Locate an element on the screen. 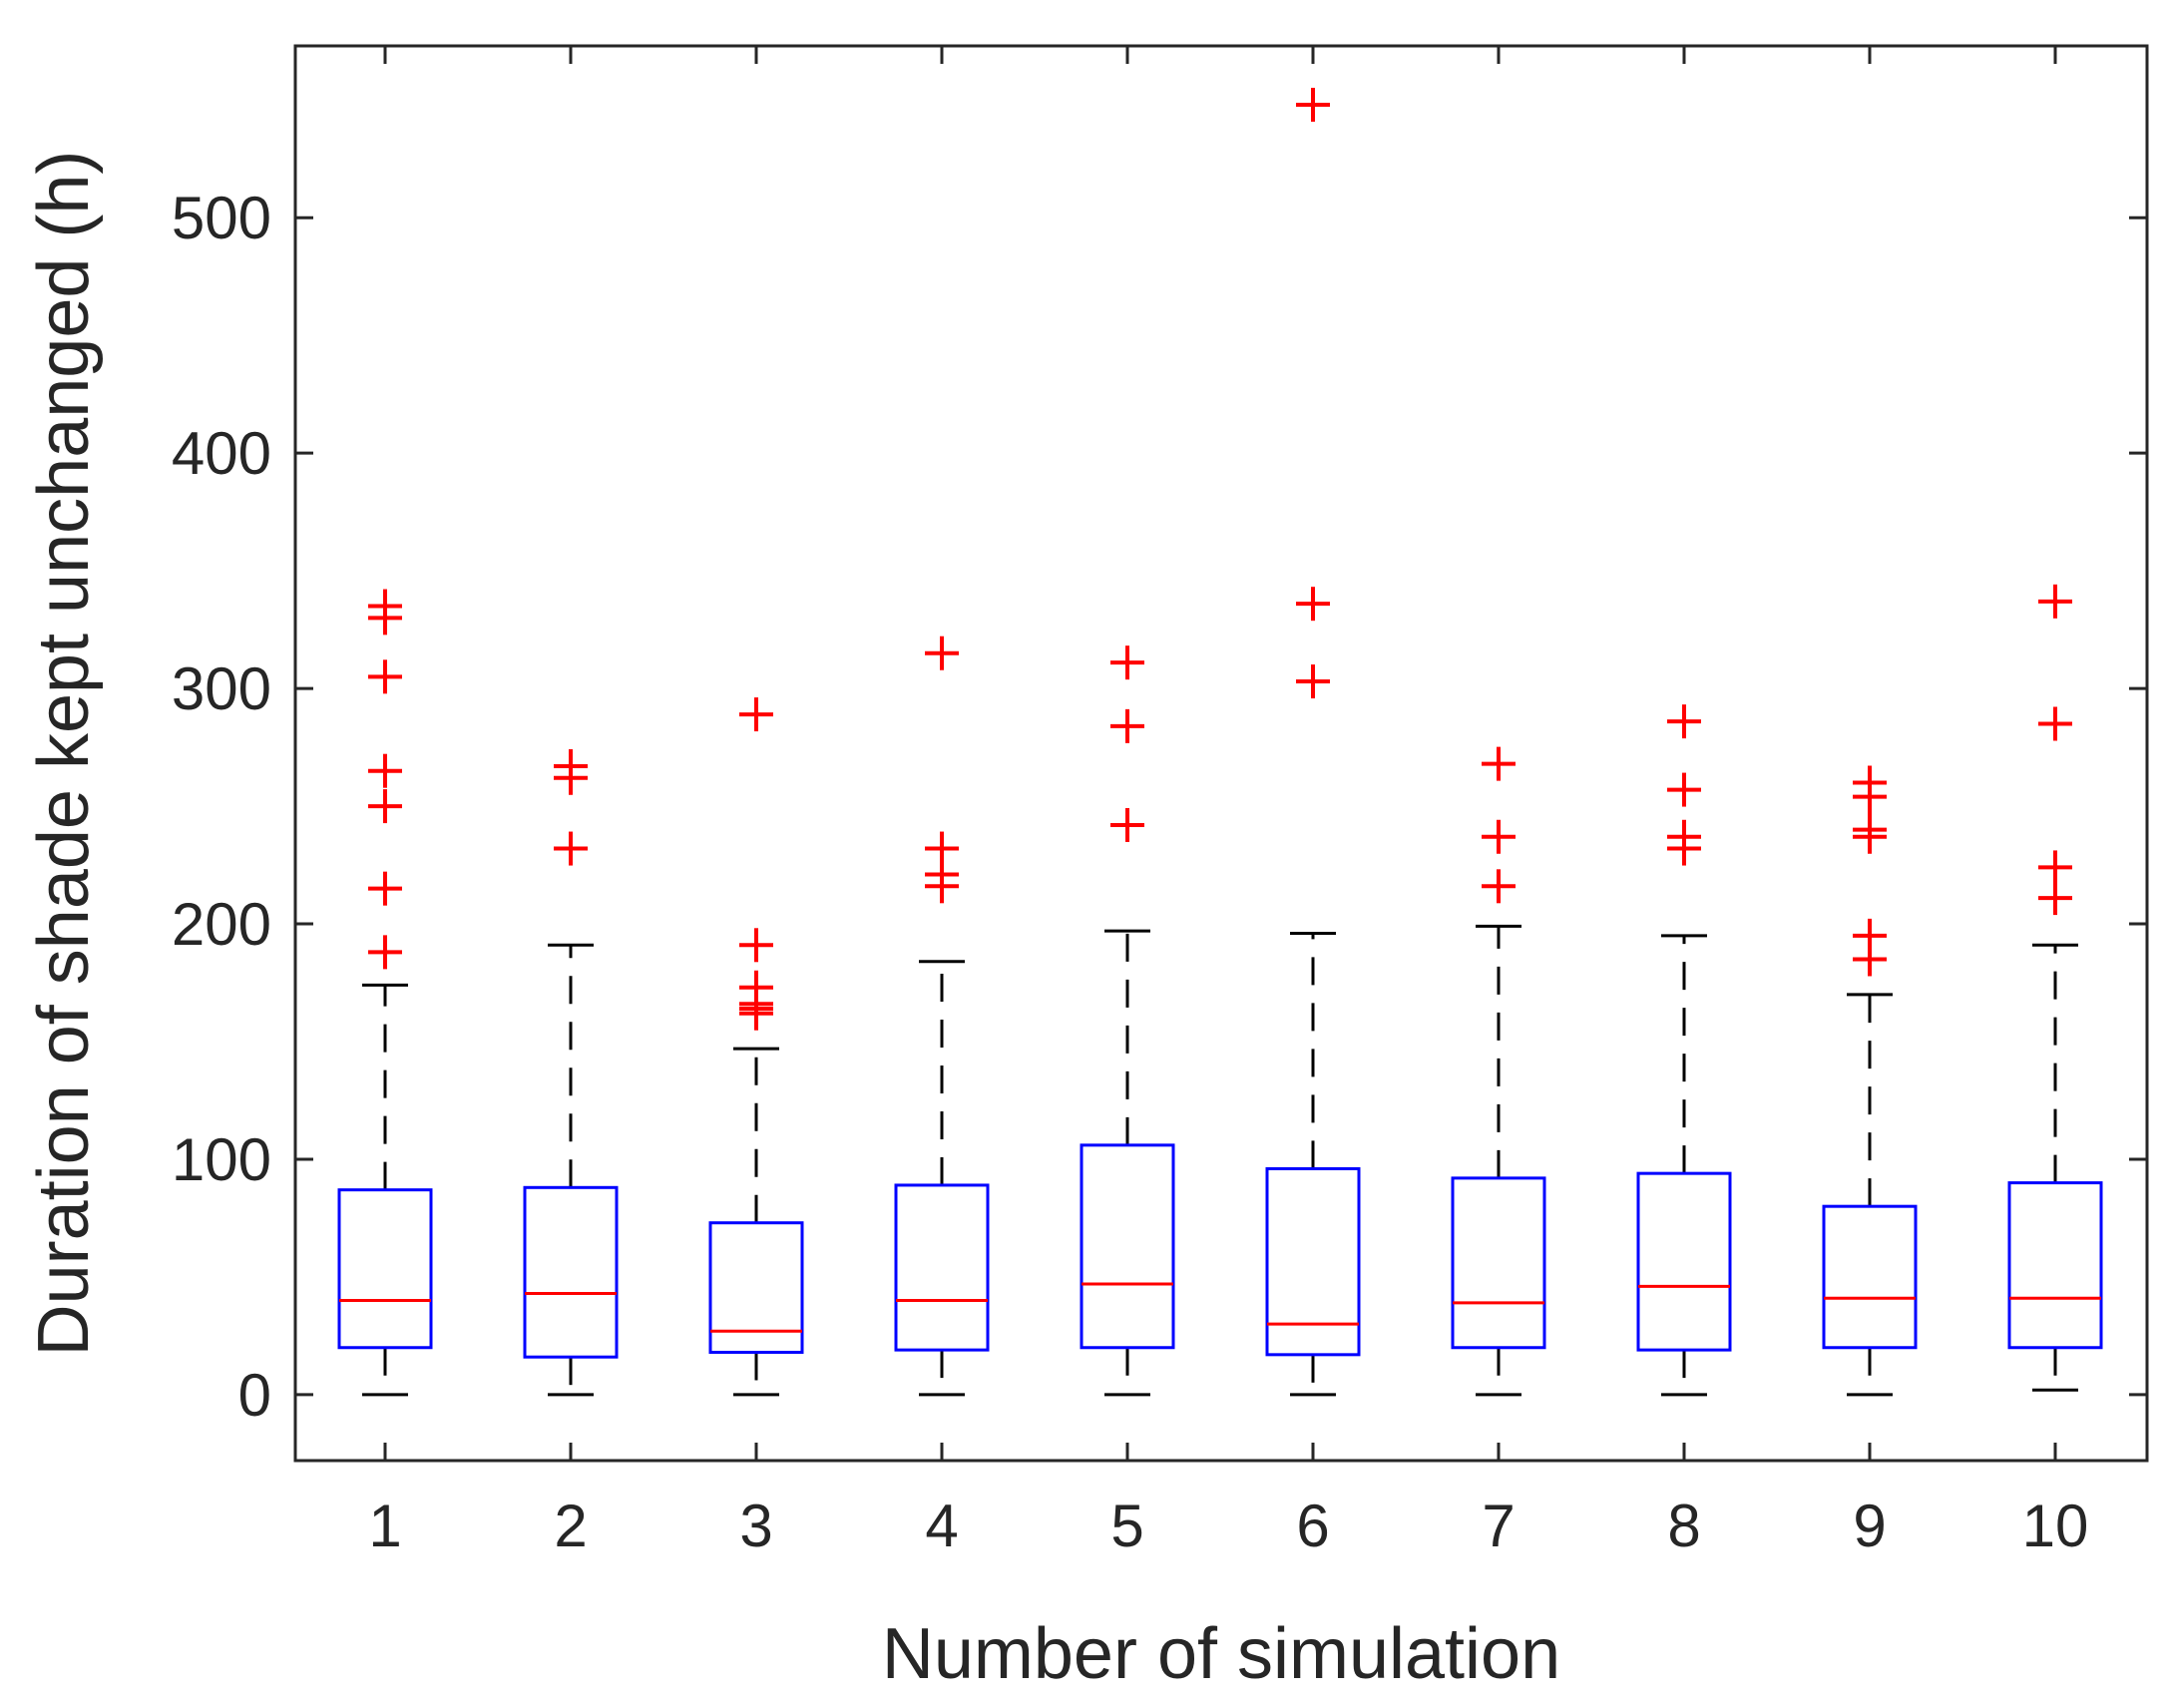 This screenshot has height=1708, width=2169. x-tick-label: 2 is located at coordinates (570, 1526).